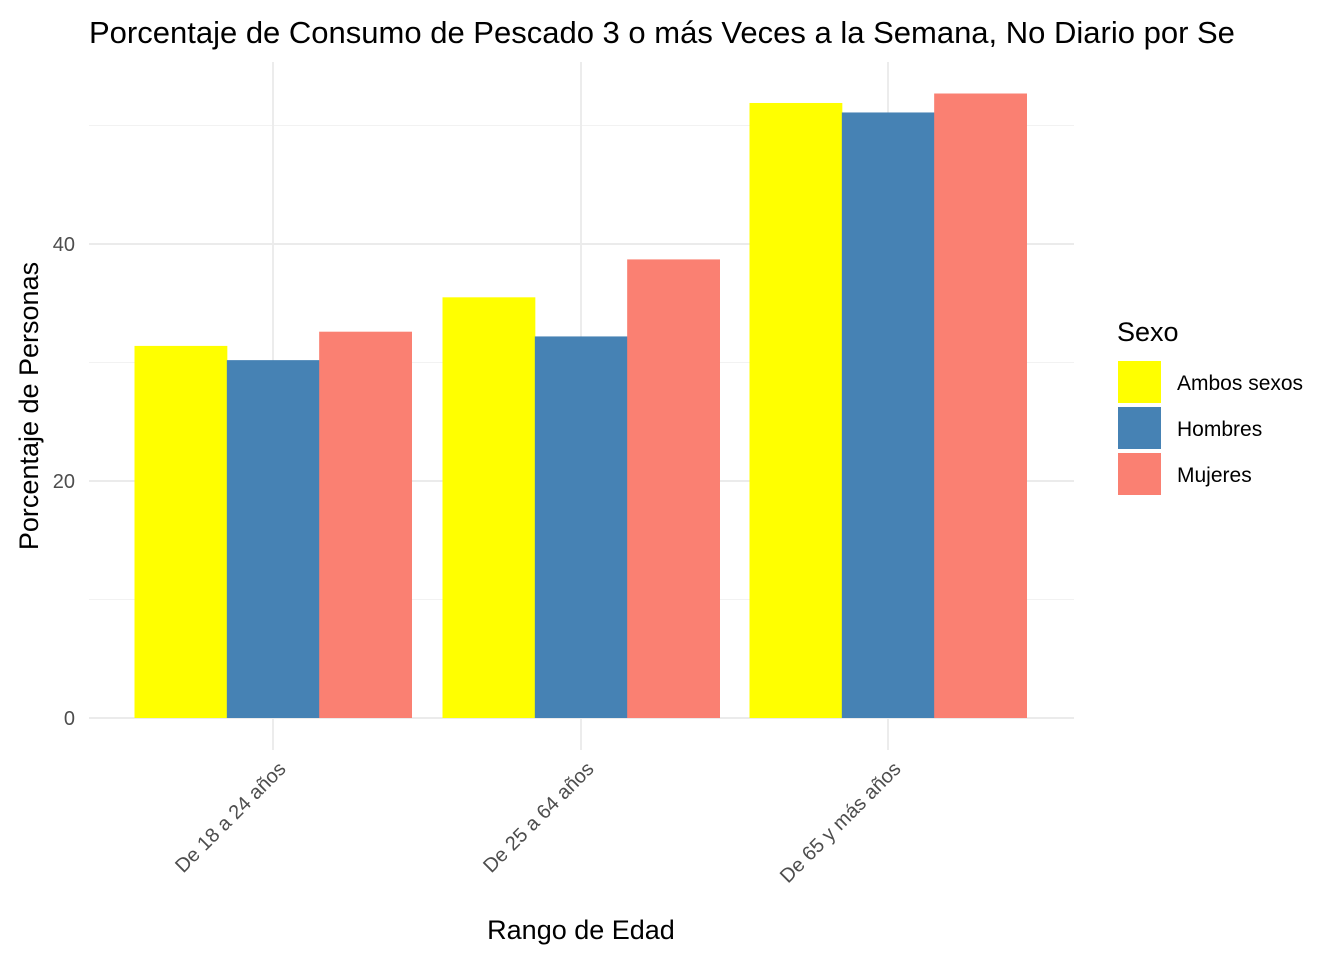  I want to click on y-axis-title: Porcentaje de Personas, so click(29, 406).